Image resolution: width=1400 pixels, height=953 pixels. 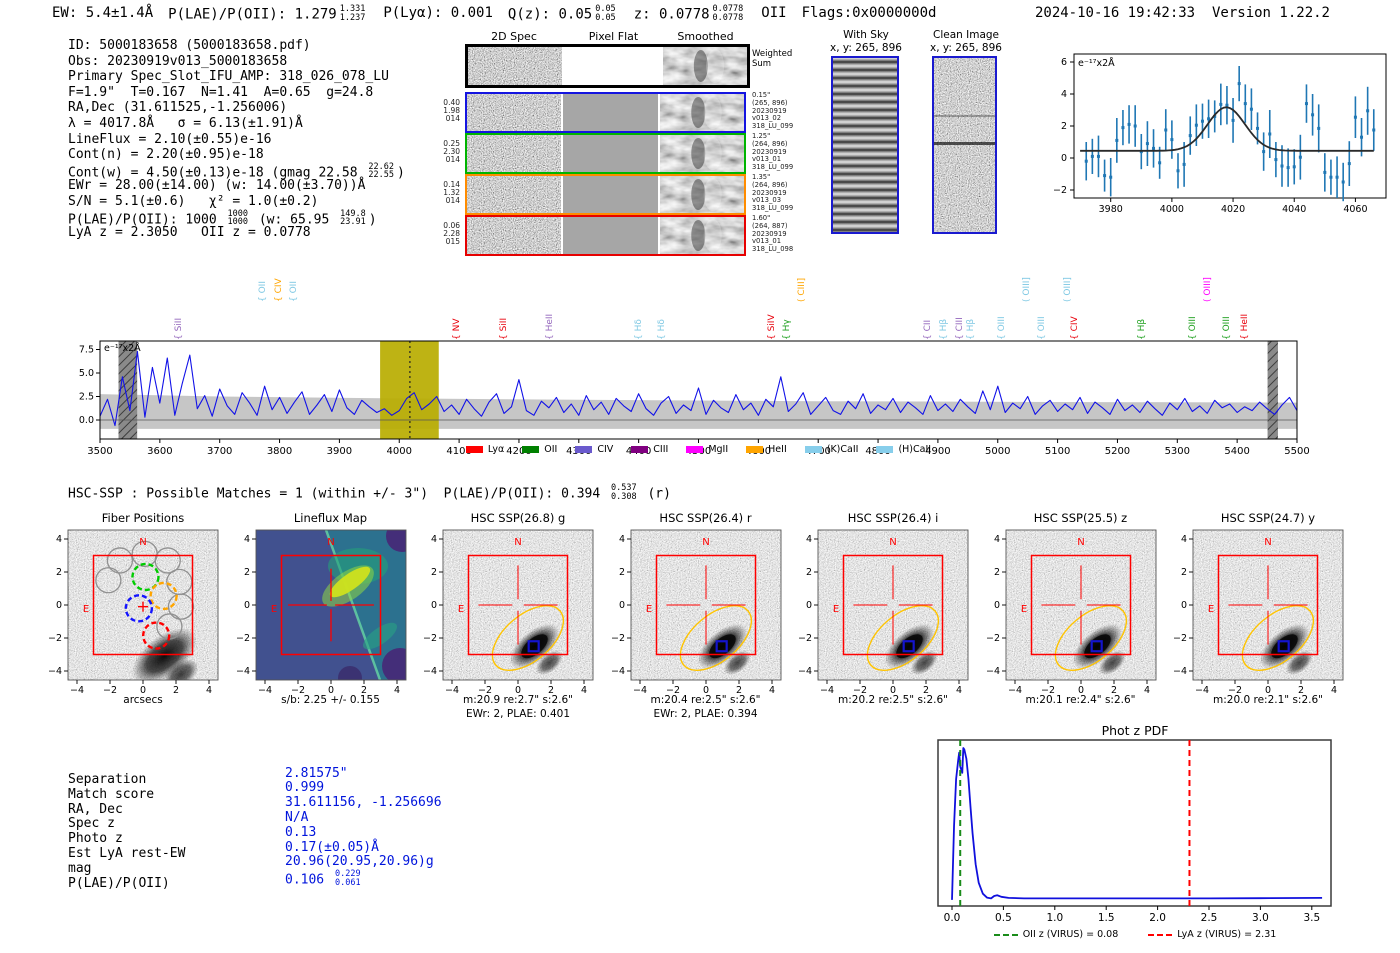 I want to click on clean-image-noise, so click(x=964, y=145).